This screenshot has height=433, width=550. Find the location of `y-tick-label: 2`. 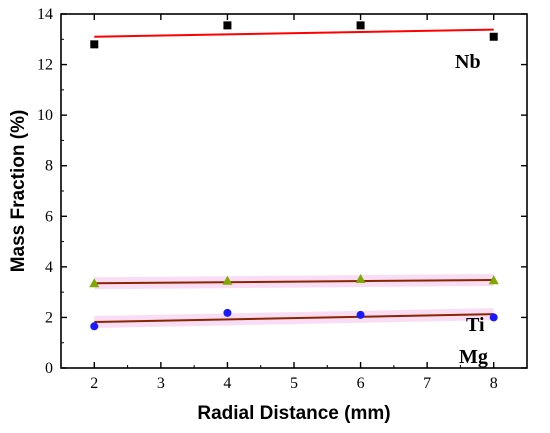

y-tick-label: 2 is located at coordinates (49, 317).